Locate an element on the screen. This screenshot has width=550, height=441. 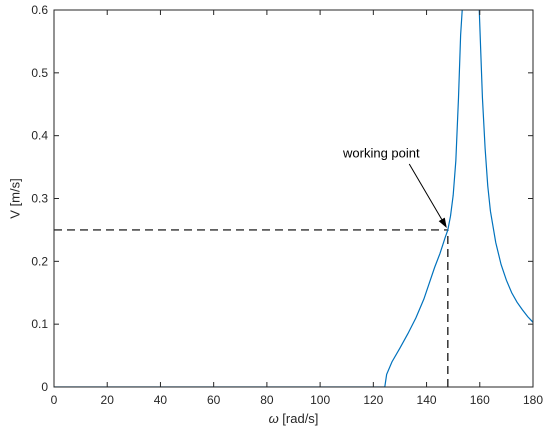
annotation-working-point: working point is located at coordinates (381, 153).